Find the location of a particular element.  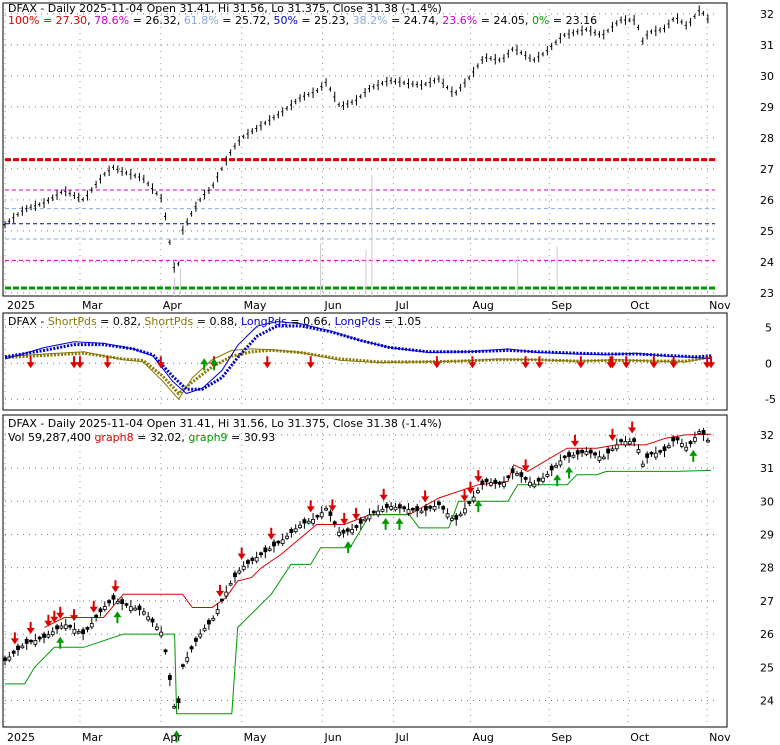

price-y-tick-label: 23 is located at coordinates (767, 293).